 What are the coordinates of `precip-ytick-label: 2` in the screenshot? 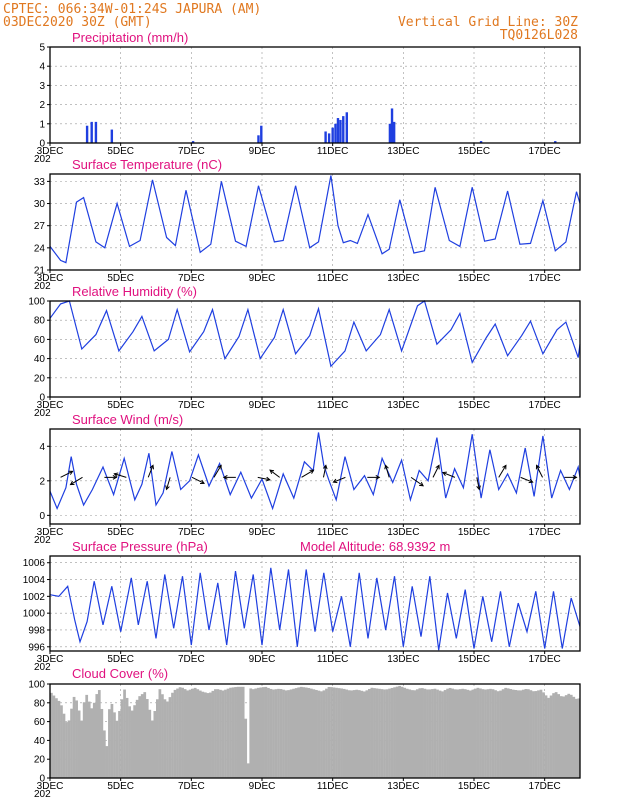 It's located at (42, 105).